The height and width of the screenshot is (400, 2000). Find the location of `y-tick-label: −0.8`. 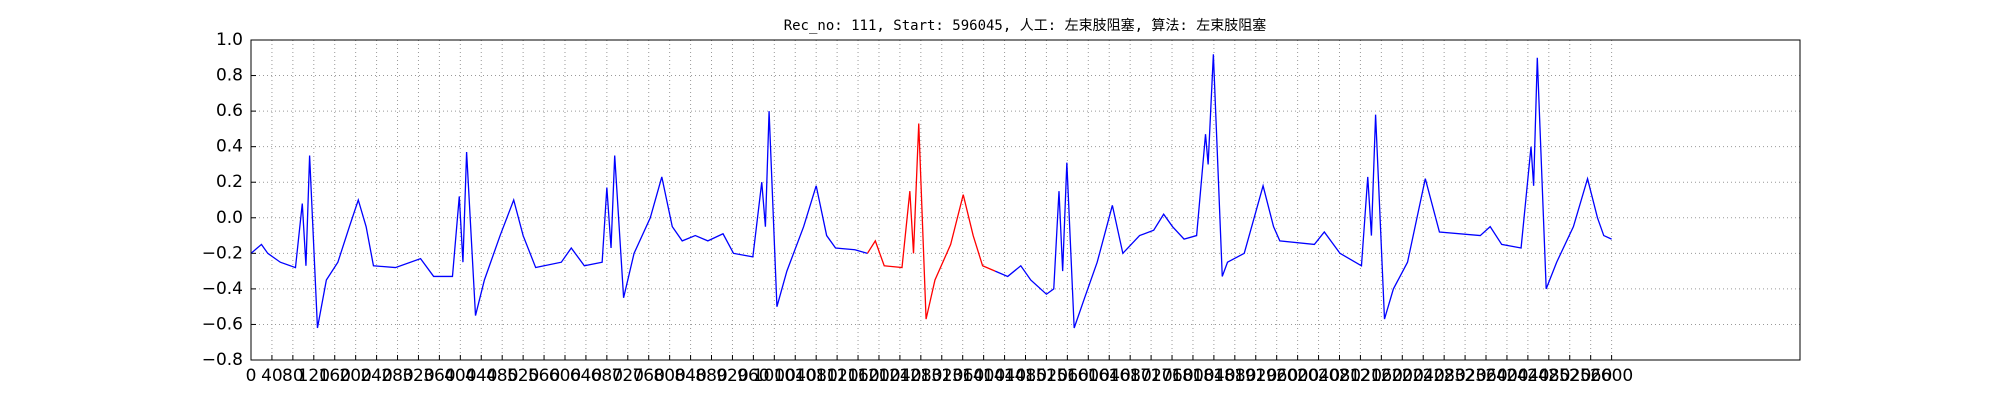

y-tick-label: −0.8 is located at coordinates (222, 360).